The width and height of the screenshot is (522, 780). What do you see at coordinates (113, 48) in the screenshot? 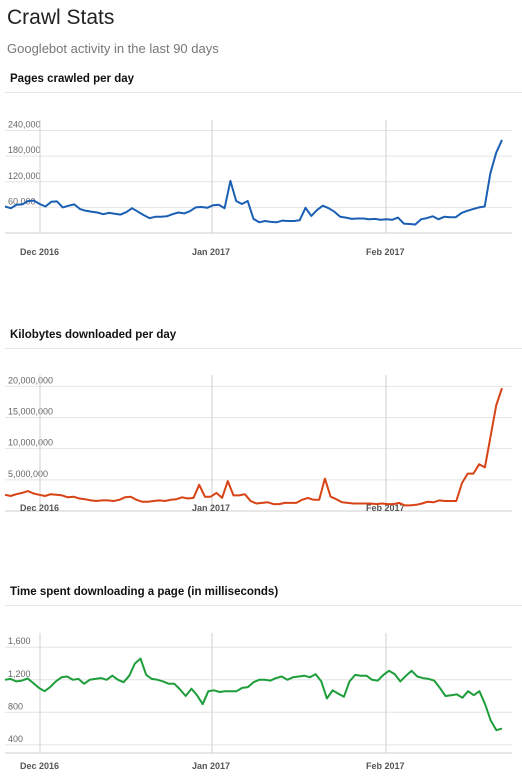
I see `page-subtitle: Googlebot activity in the last 90 days` at bounding box center [113, 48].